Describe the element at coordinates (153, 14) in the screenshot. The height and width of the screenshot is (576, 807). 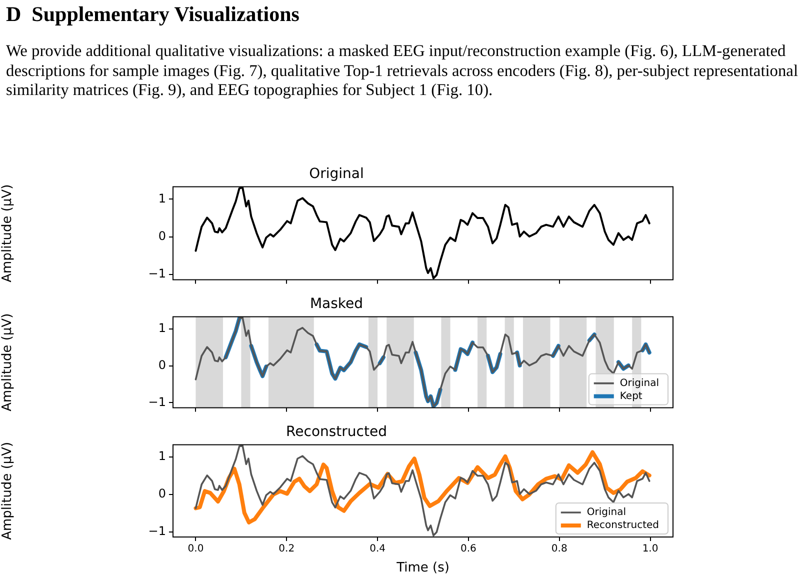
I see `text: D Supplementary Visualizations` at that location.